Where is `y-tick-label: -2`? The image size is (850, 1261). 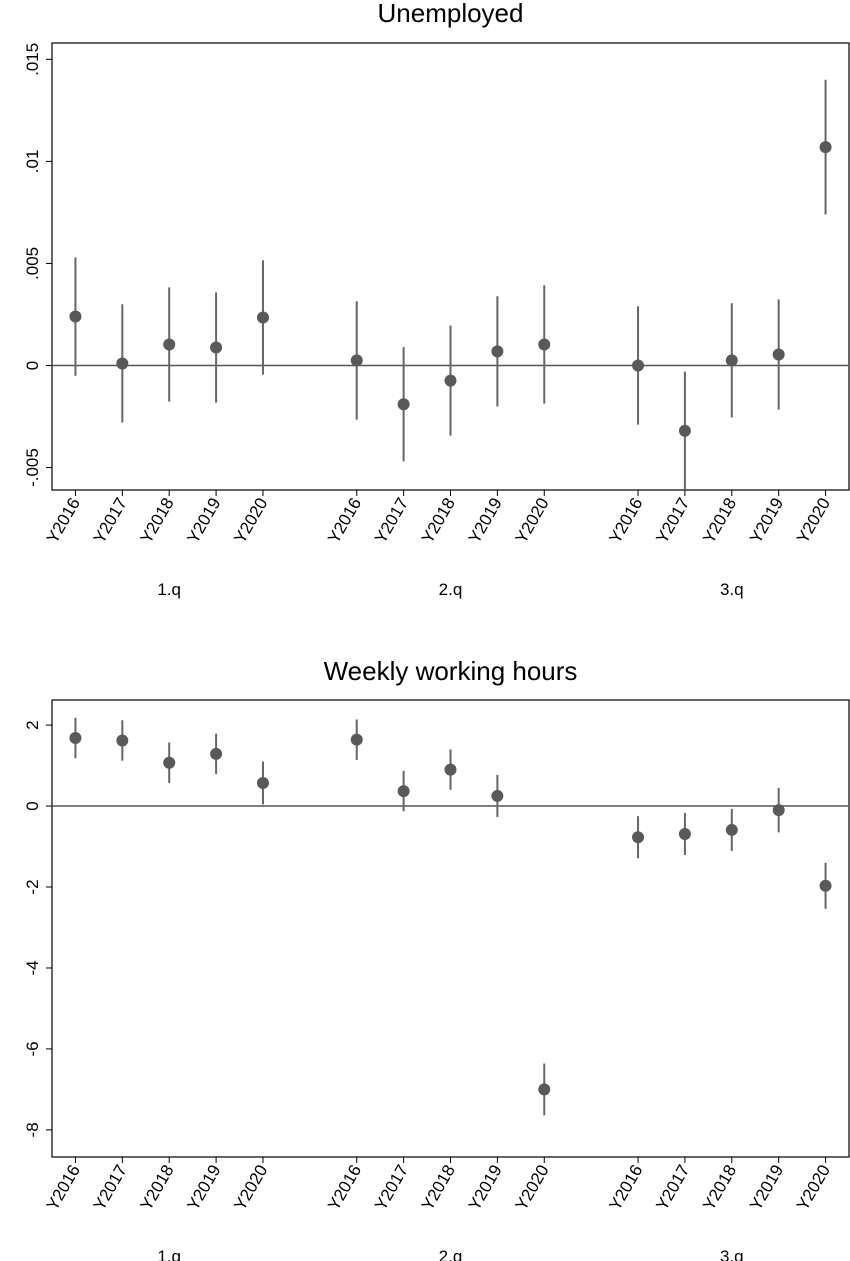 y-tick-label: -2 is located at coordinates (32, 886).